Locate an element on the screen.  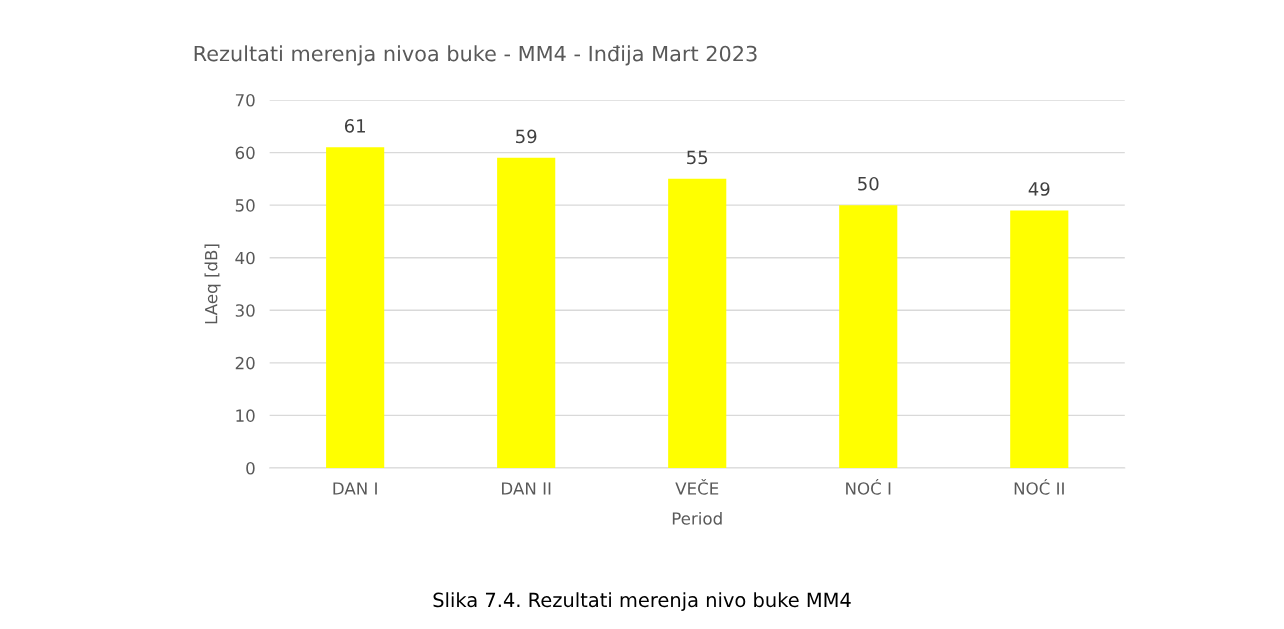
x-tick-label: VEČE is located at coordinates (697, 487).